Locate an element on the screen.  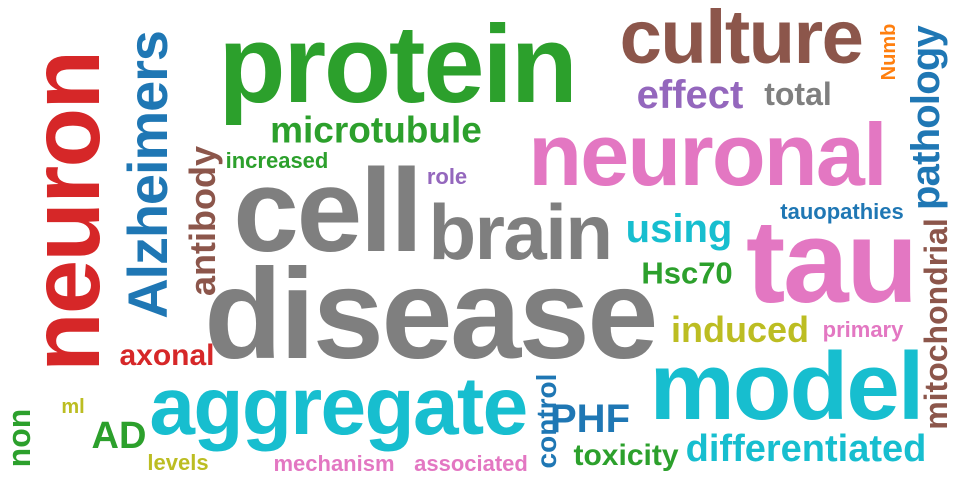
word-mechanism: mechanism is located at coordinates (334, 463).